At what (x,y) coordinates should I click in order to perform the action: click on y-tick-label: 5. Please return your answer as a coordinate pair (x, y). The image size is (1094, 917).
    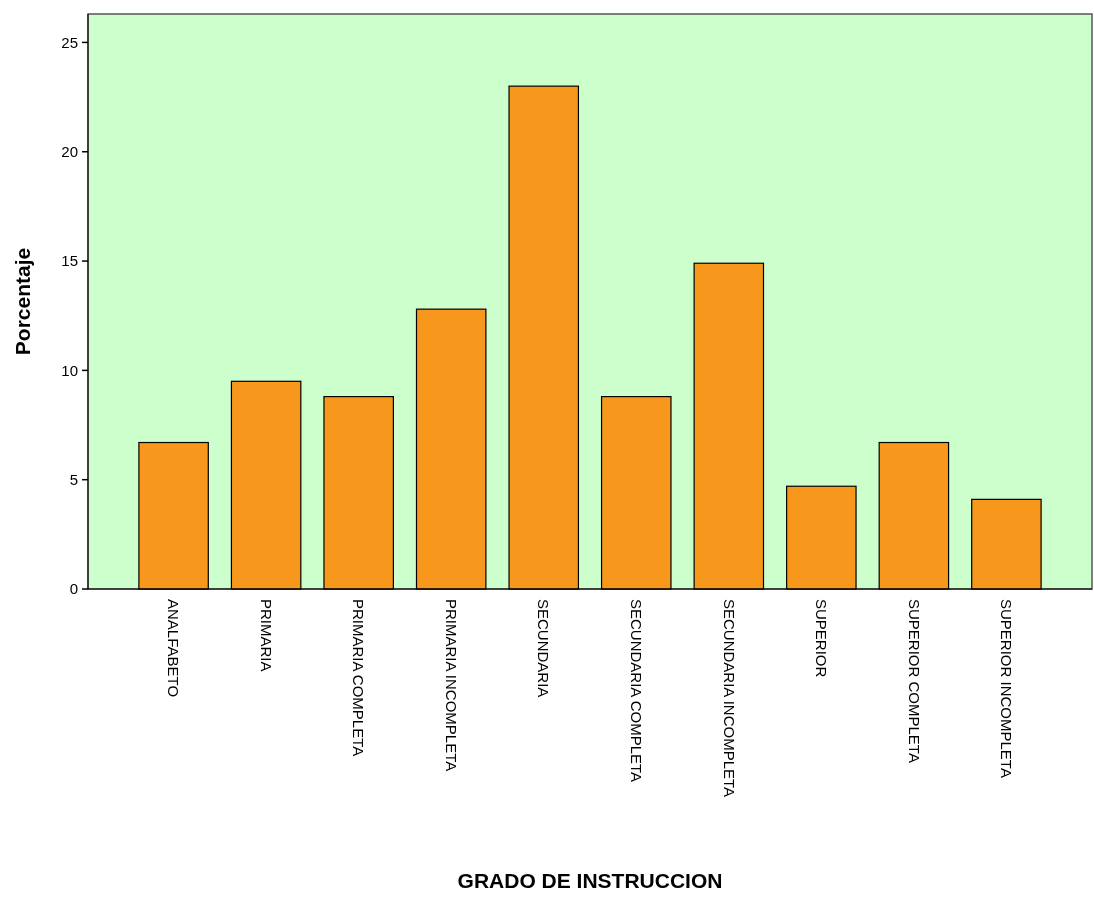
    Looking at the image, I should click on (73, 479).